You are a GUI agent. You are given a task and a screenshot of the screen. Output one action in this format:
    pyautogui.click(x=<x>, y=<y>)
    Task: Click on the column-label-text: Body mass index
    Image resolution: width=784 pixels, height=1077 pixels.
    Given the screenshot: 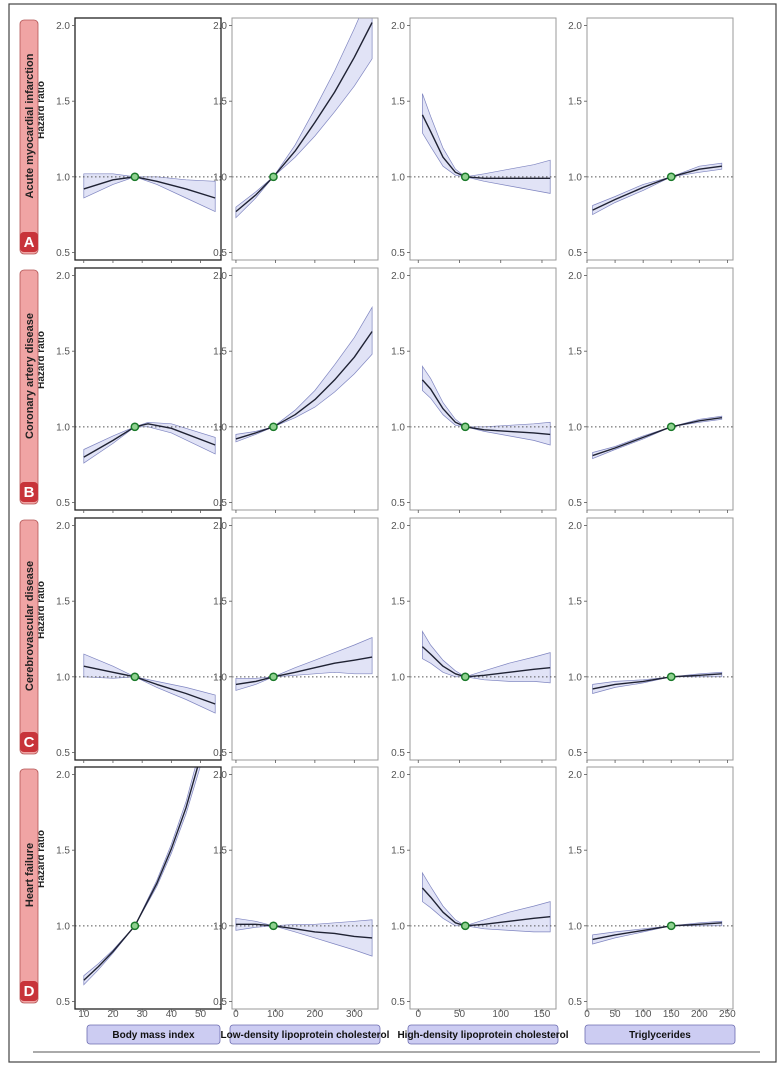 What is the action you would take?
    pyautogui.click(x=153, y=1035)
    